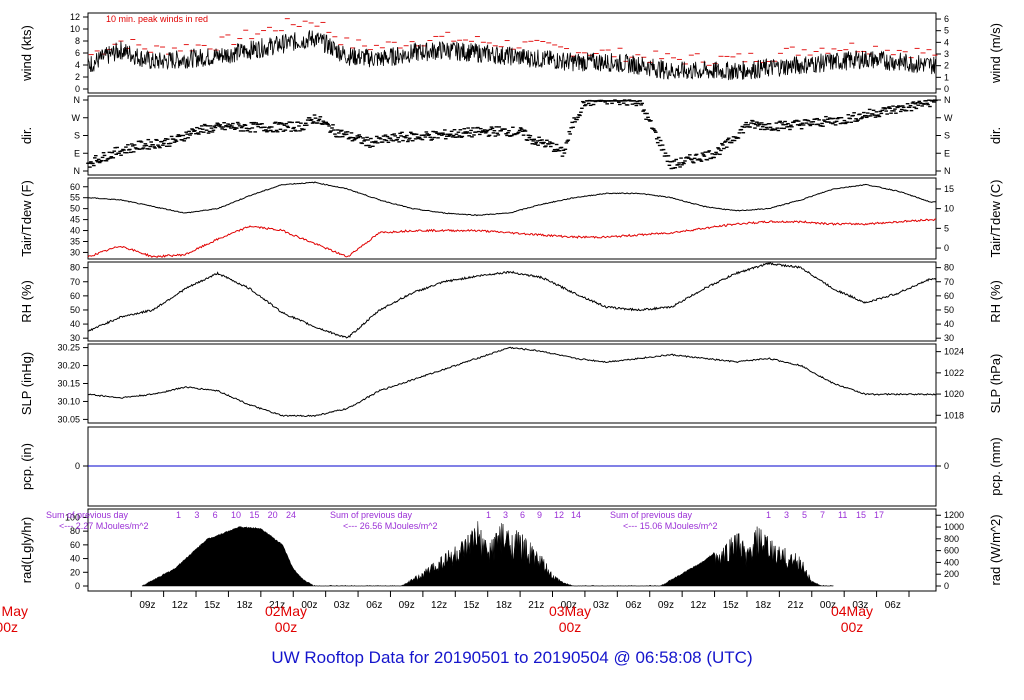  I want to click on rh-frame, so click(512, 301).